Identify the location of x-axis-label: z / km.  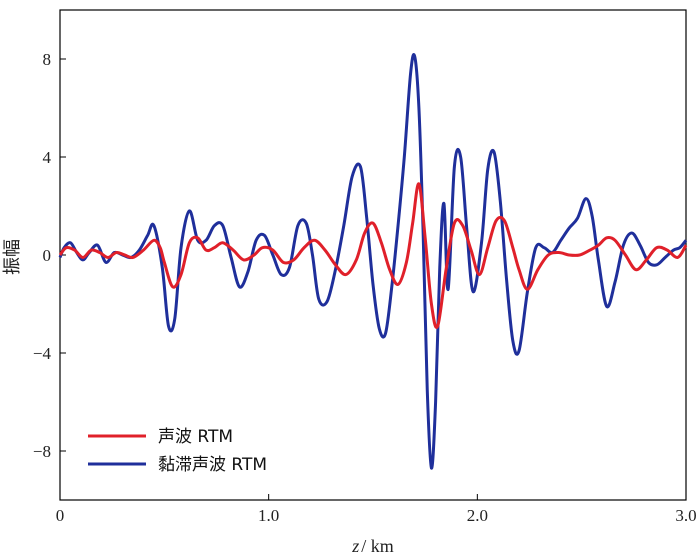
(372, 546).